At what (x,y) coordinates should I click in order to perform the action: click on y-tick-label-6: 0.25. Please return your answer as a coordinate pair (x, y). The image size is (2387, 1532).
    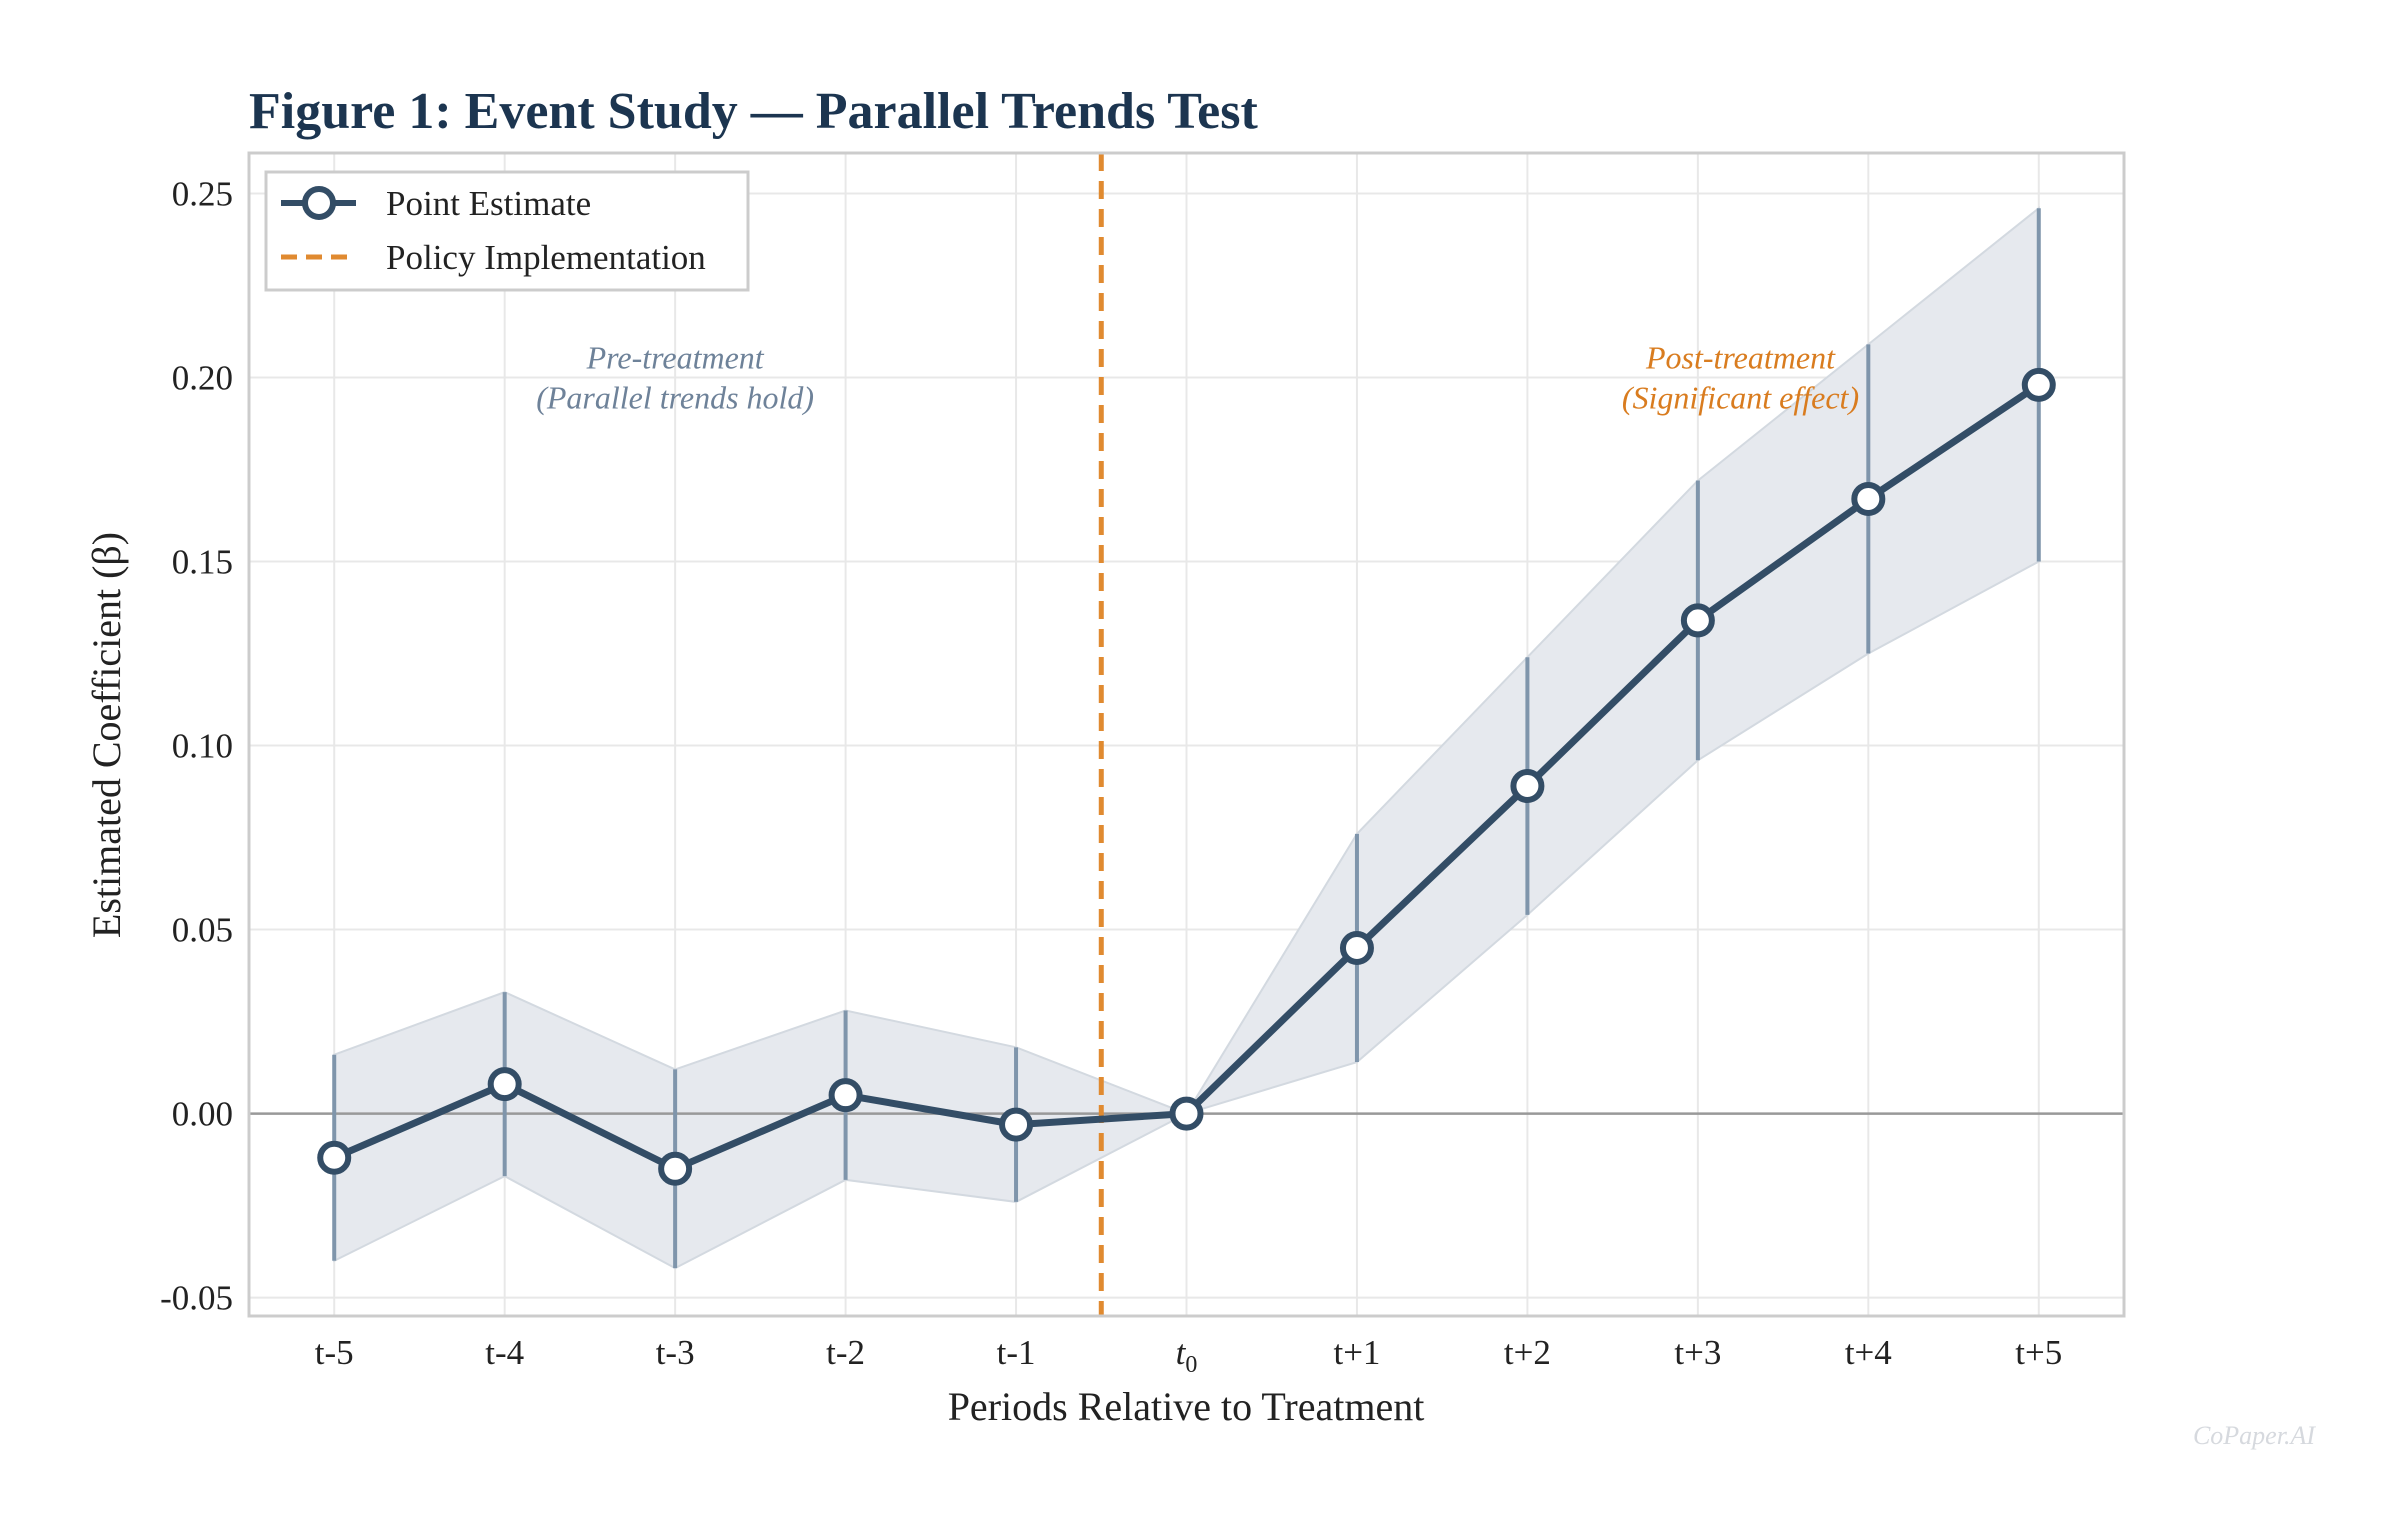
    Looking at the image, I should click on (202, 193).